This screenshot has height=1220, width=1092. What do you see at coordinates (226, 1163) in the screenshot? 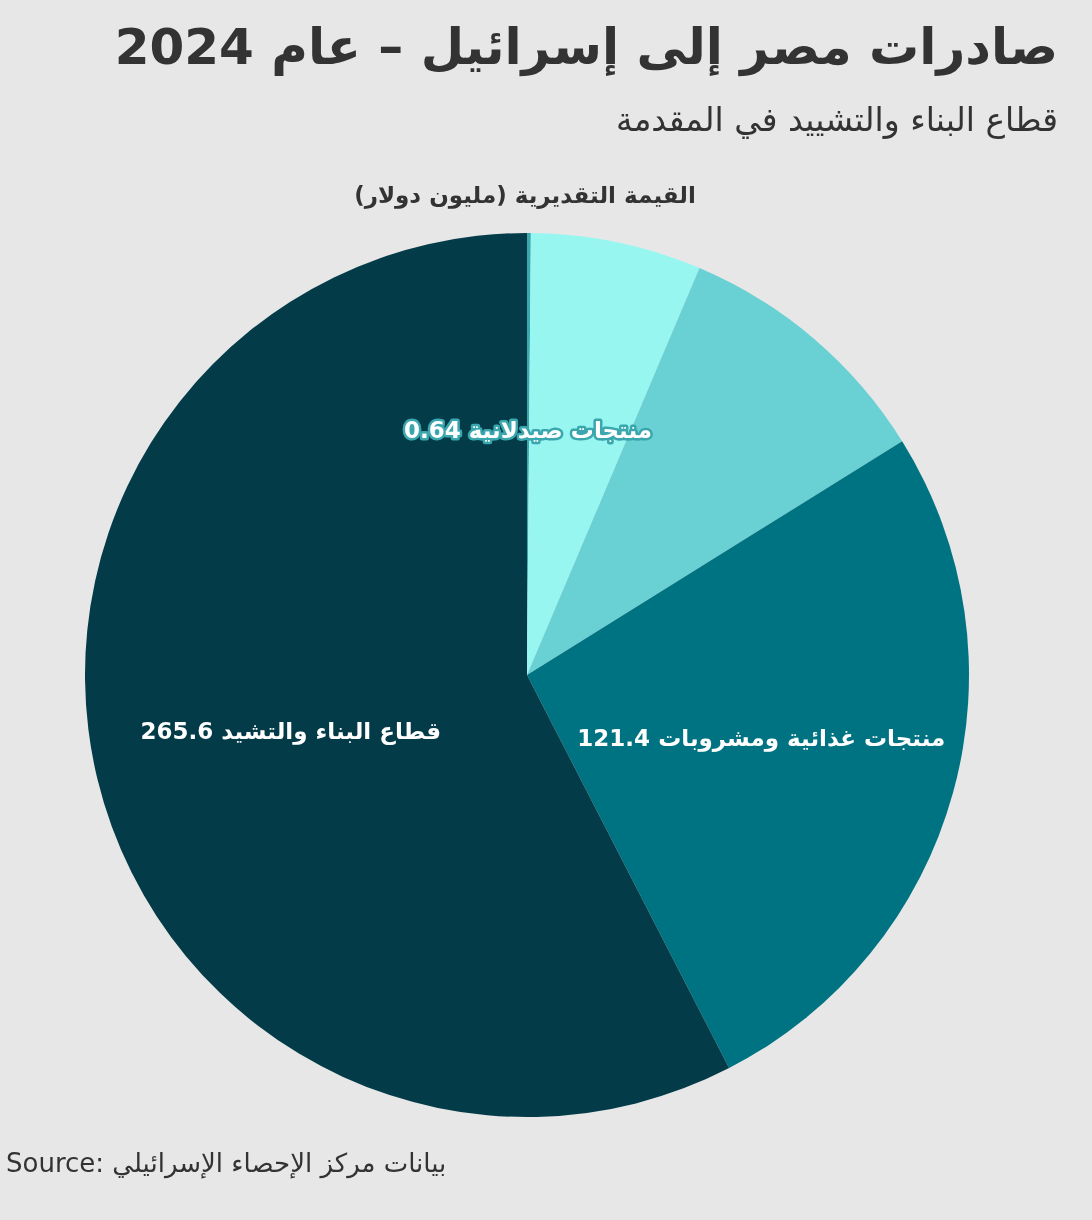
I see `source-note: Source: بيانات مركز الإحصاء الإسرائيلي` at bounding box center [226, 1163].